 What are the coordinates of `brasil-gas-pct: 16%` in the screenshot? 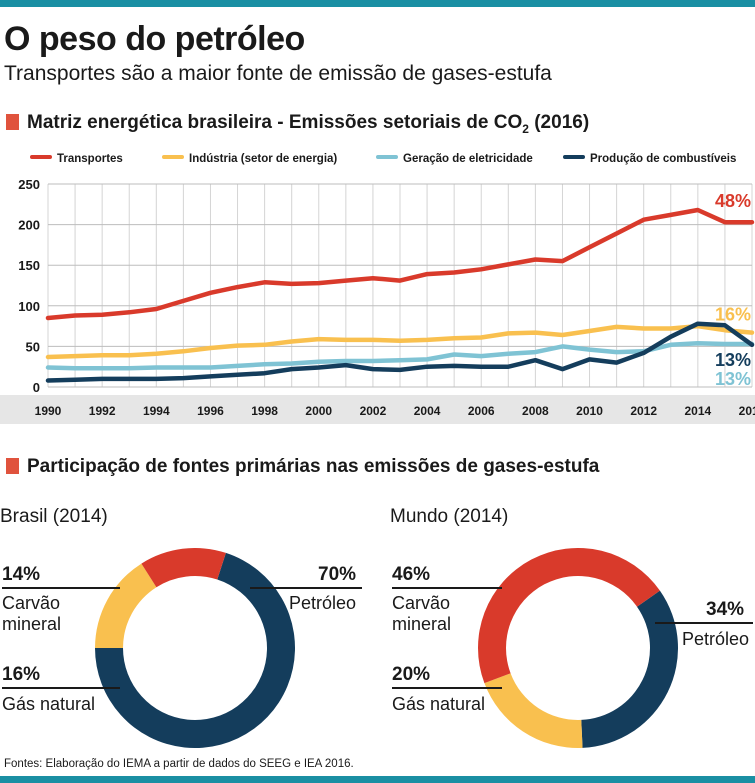 It's located at (21, 674).